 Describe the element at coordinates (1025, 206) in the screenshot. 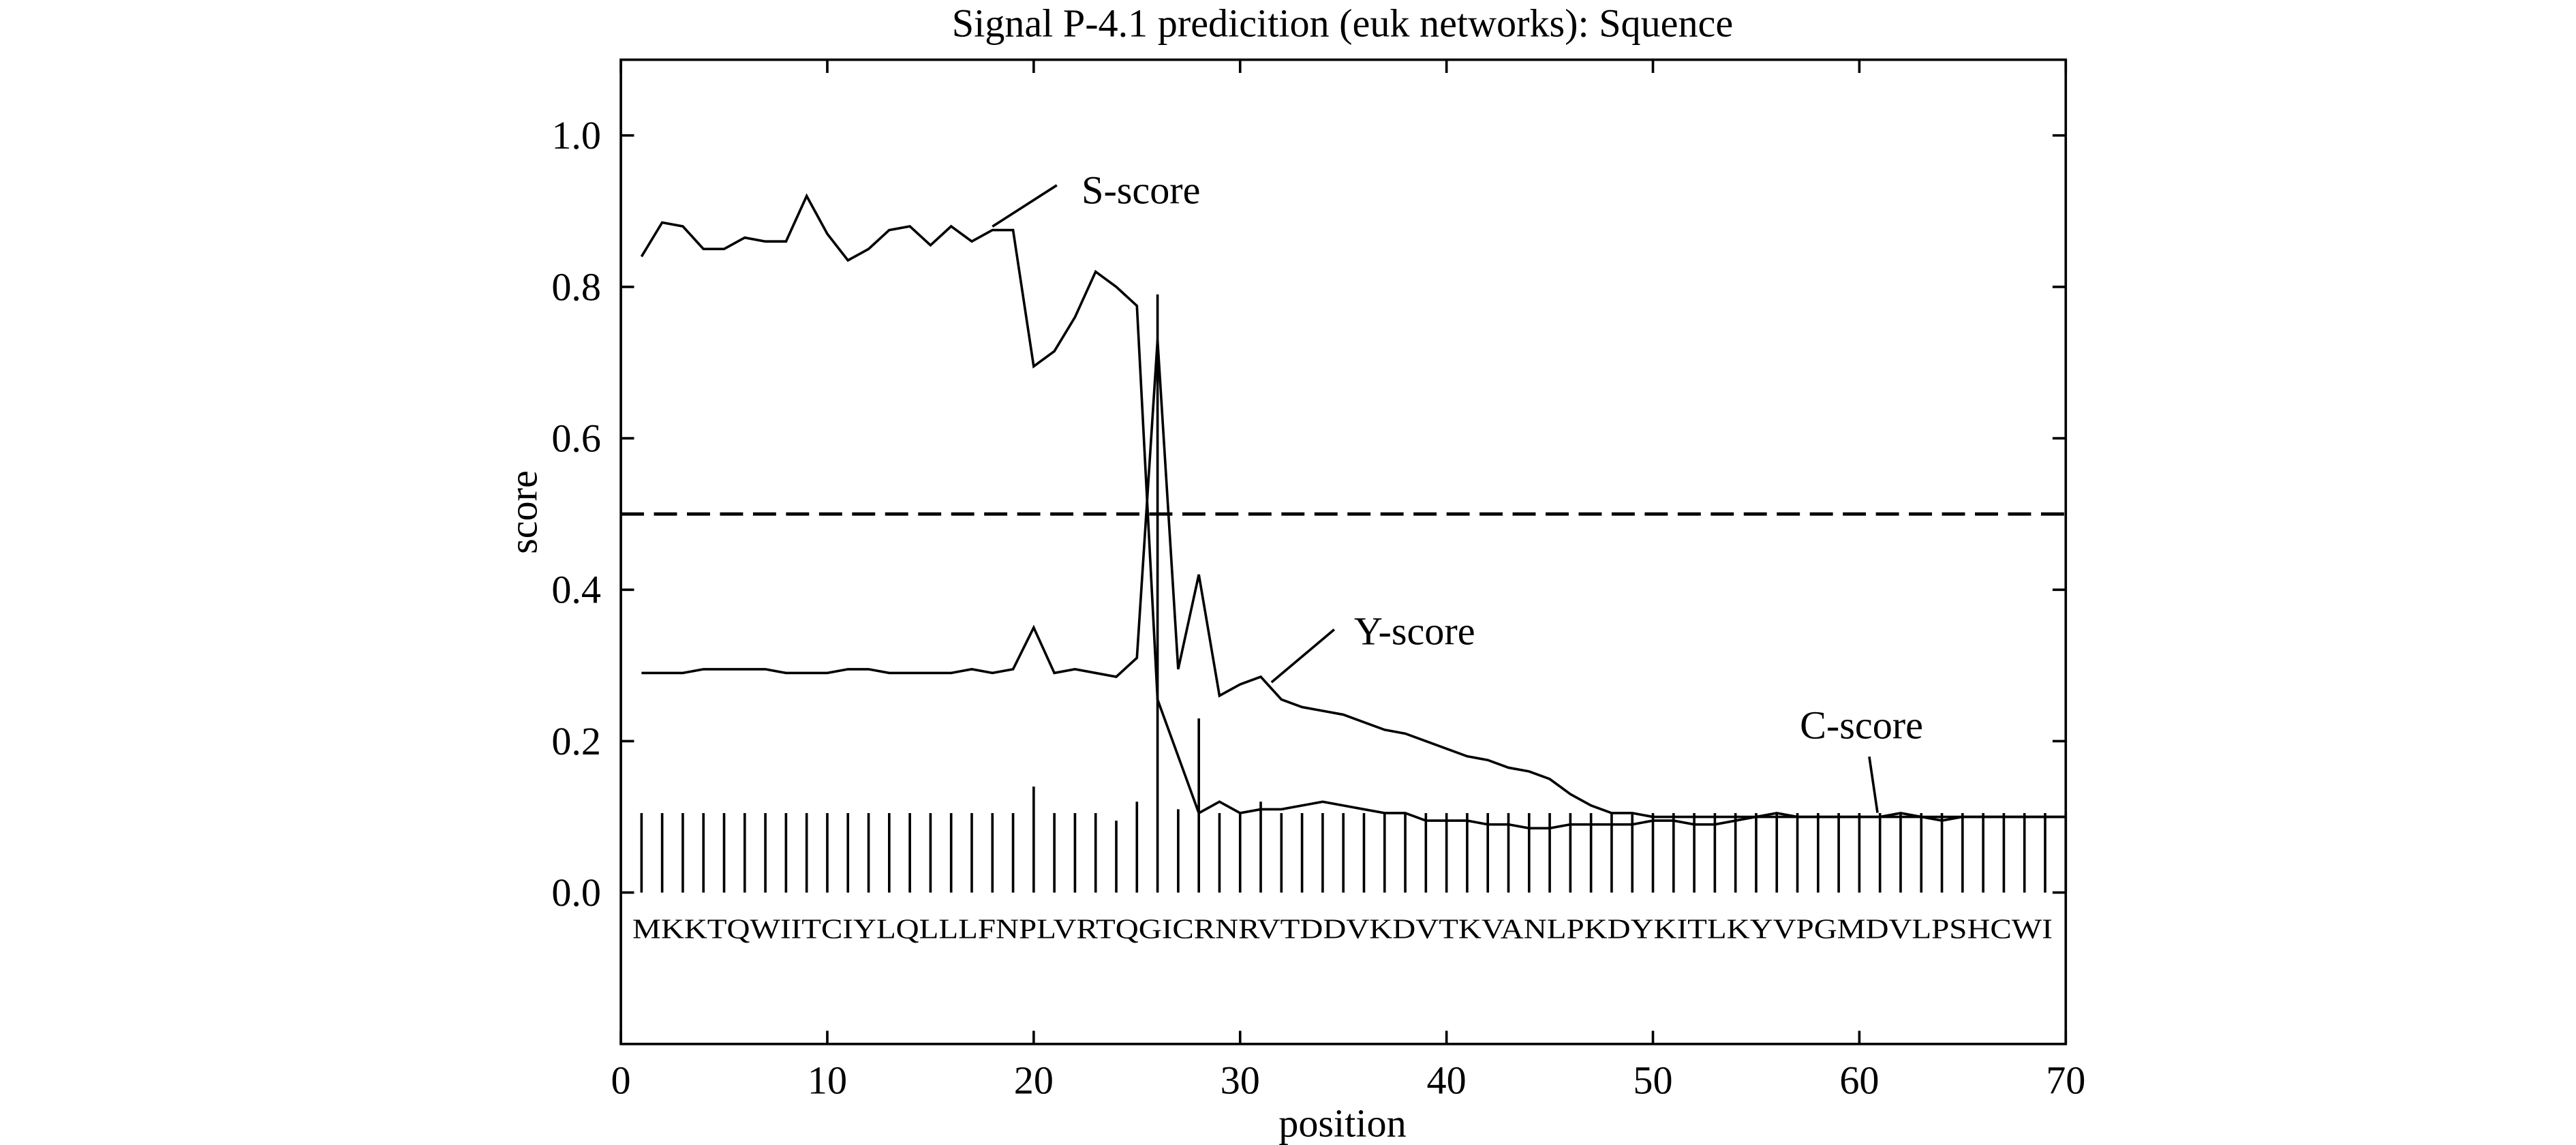

I see `s-score-leader` at that location.